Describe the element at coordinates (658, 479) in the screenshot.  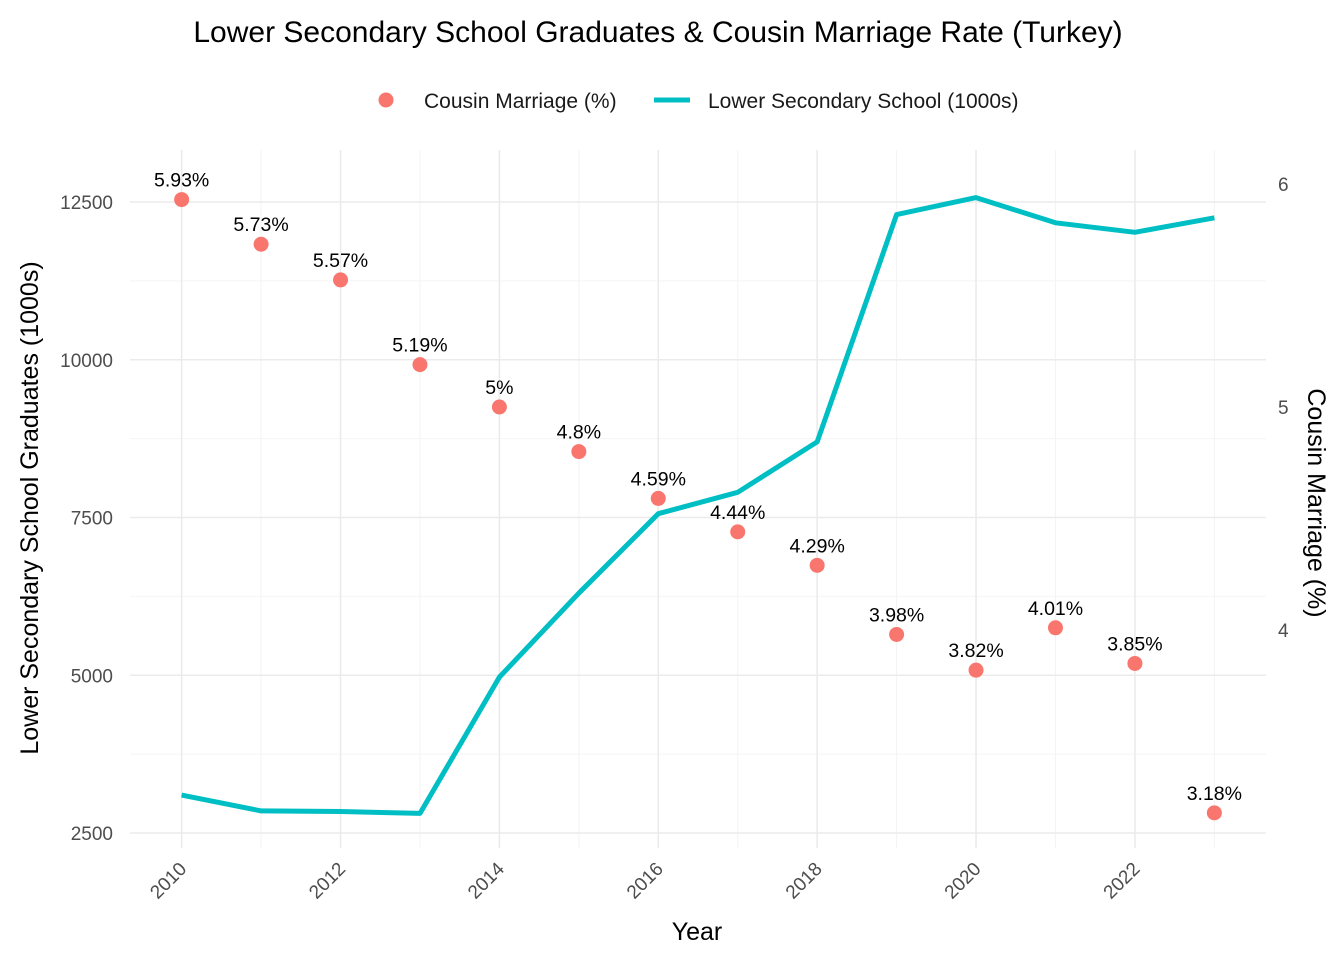
I see `cousin-marriage-data-label: 4.59%` at that location.